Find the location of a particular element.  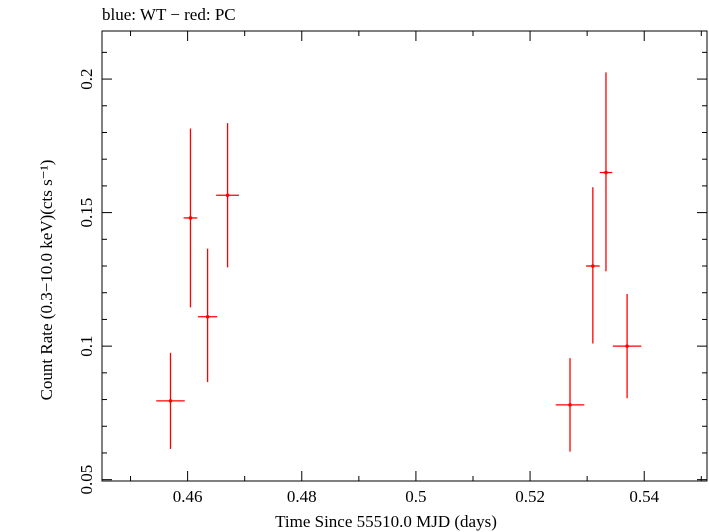

x-tick-label: 0.52 is located at coordinates (530, 496).